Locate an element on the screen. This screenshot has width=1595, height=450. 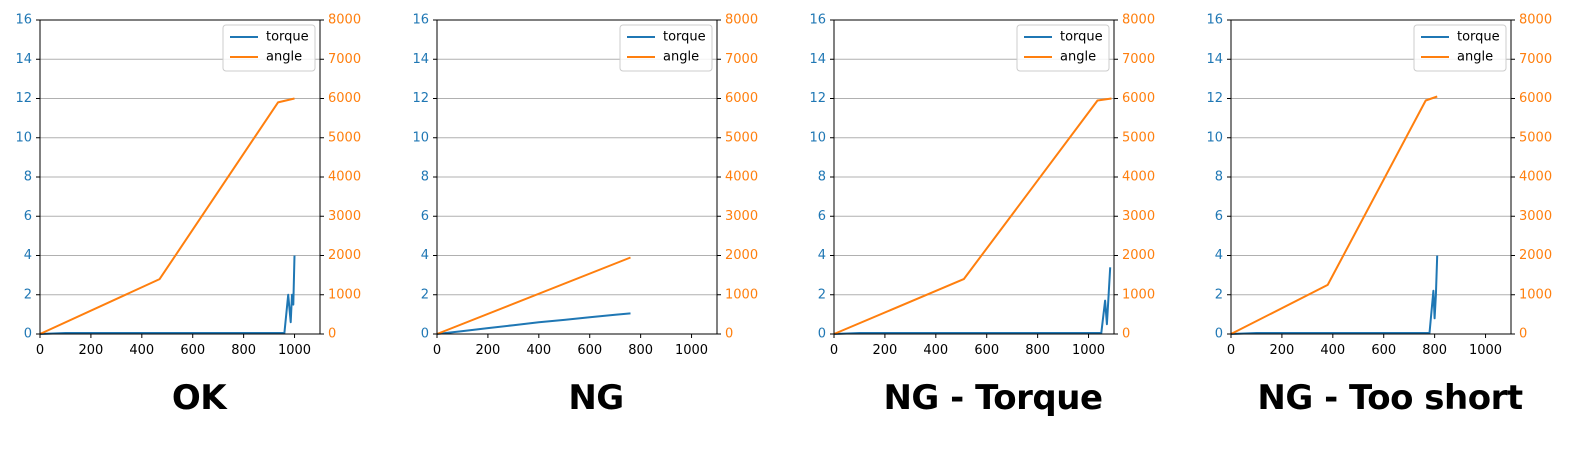
chart-title: NG - Too short is located at coordinates (1390, 398).